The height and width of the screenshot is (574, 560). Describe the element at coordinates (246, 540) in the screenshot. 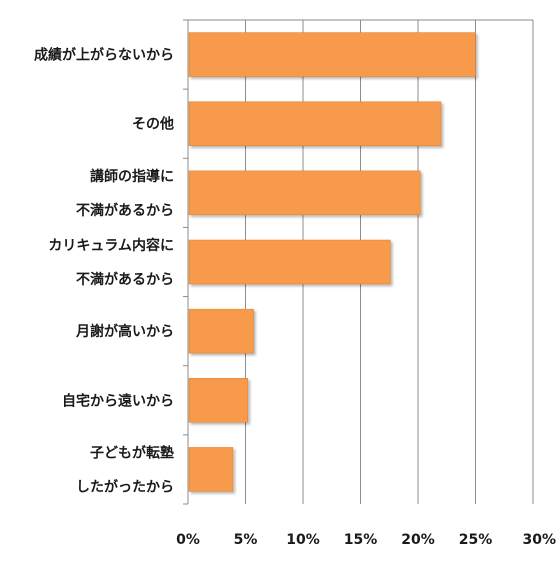

I see `x-tick-label-1: 5%` at that location.